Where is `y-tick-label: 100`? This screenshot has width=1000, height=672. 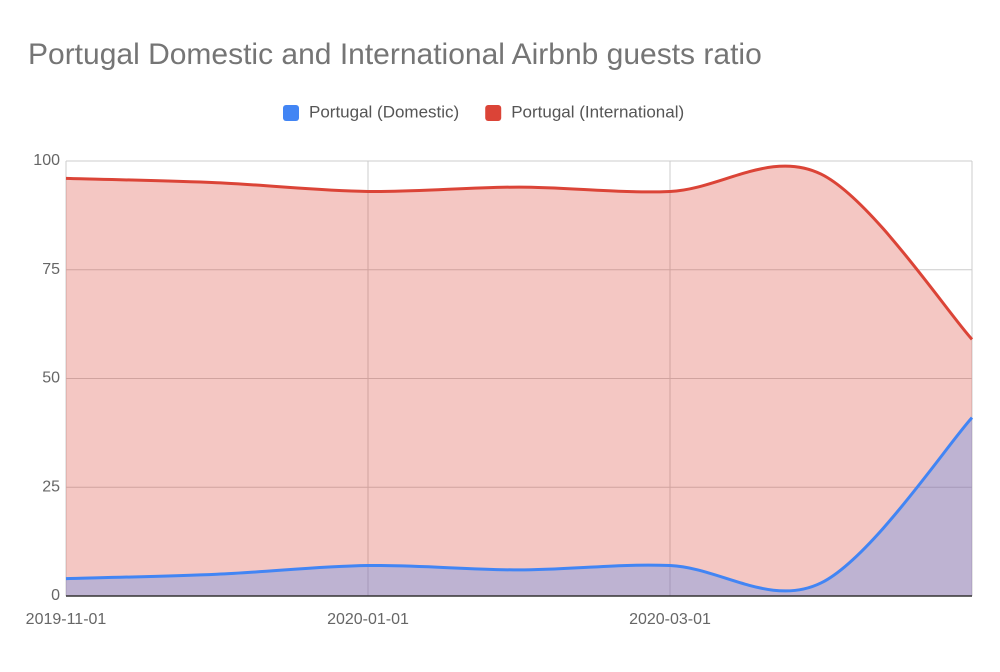
y-tick-label: 100 is located at coordinates (46, 160).